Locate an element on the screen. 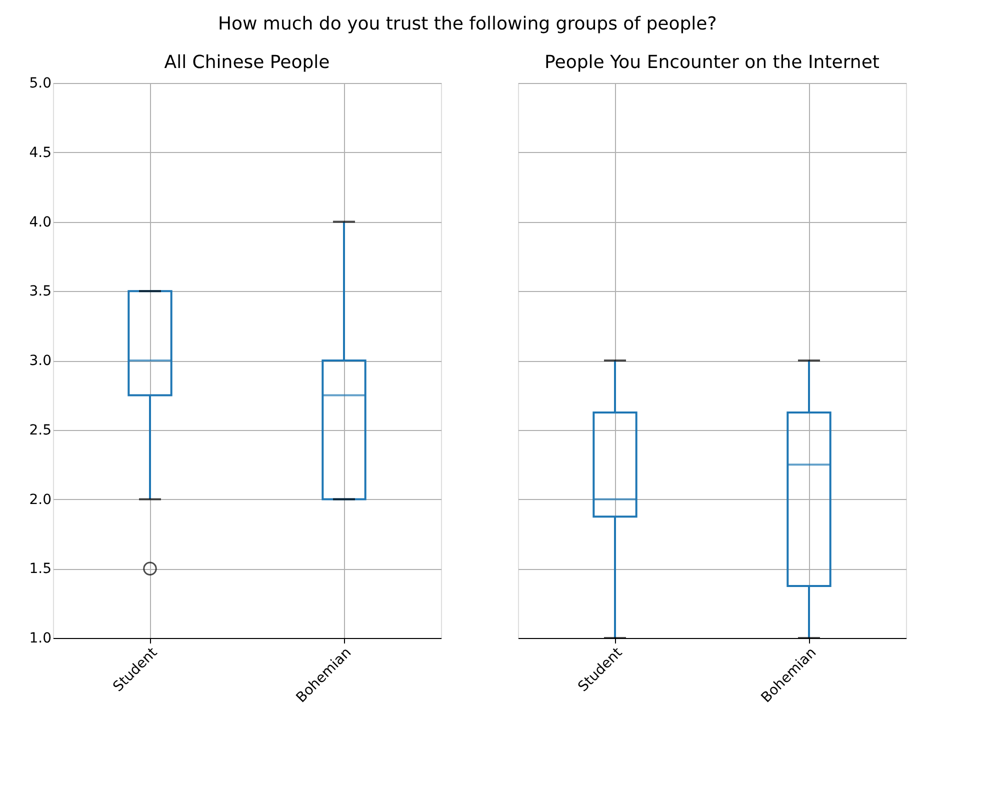  y-tick-label: 2.5 is located at coordinates (40, 430).